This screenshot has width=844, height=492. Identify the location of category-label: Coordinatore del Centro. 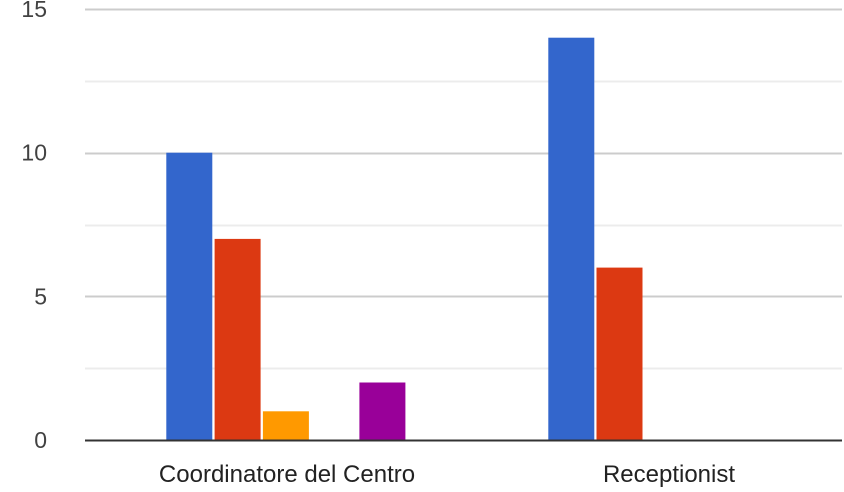
(287, 474).